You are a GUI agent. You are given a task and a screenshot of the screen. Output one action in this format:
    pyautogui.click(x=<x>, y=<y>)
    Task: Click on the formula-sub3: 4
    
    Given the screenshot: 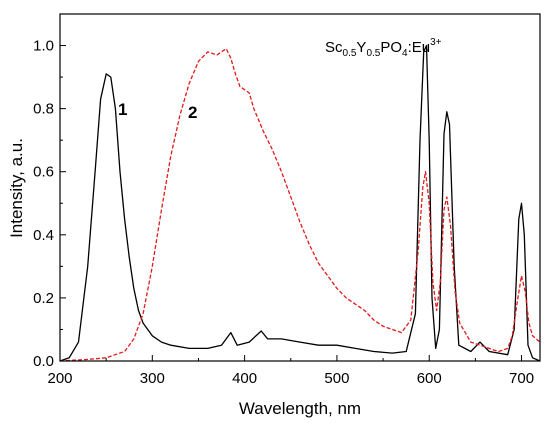 What is the action you would take?
    pyautogui.click(x=405, y=53)
    